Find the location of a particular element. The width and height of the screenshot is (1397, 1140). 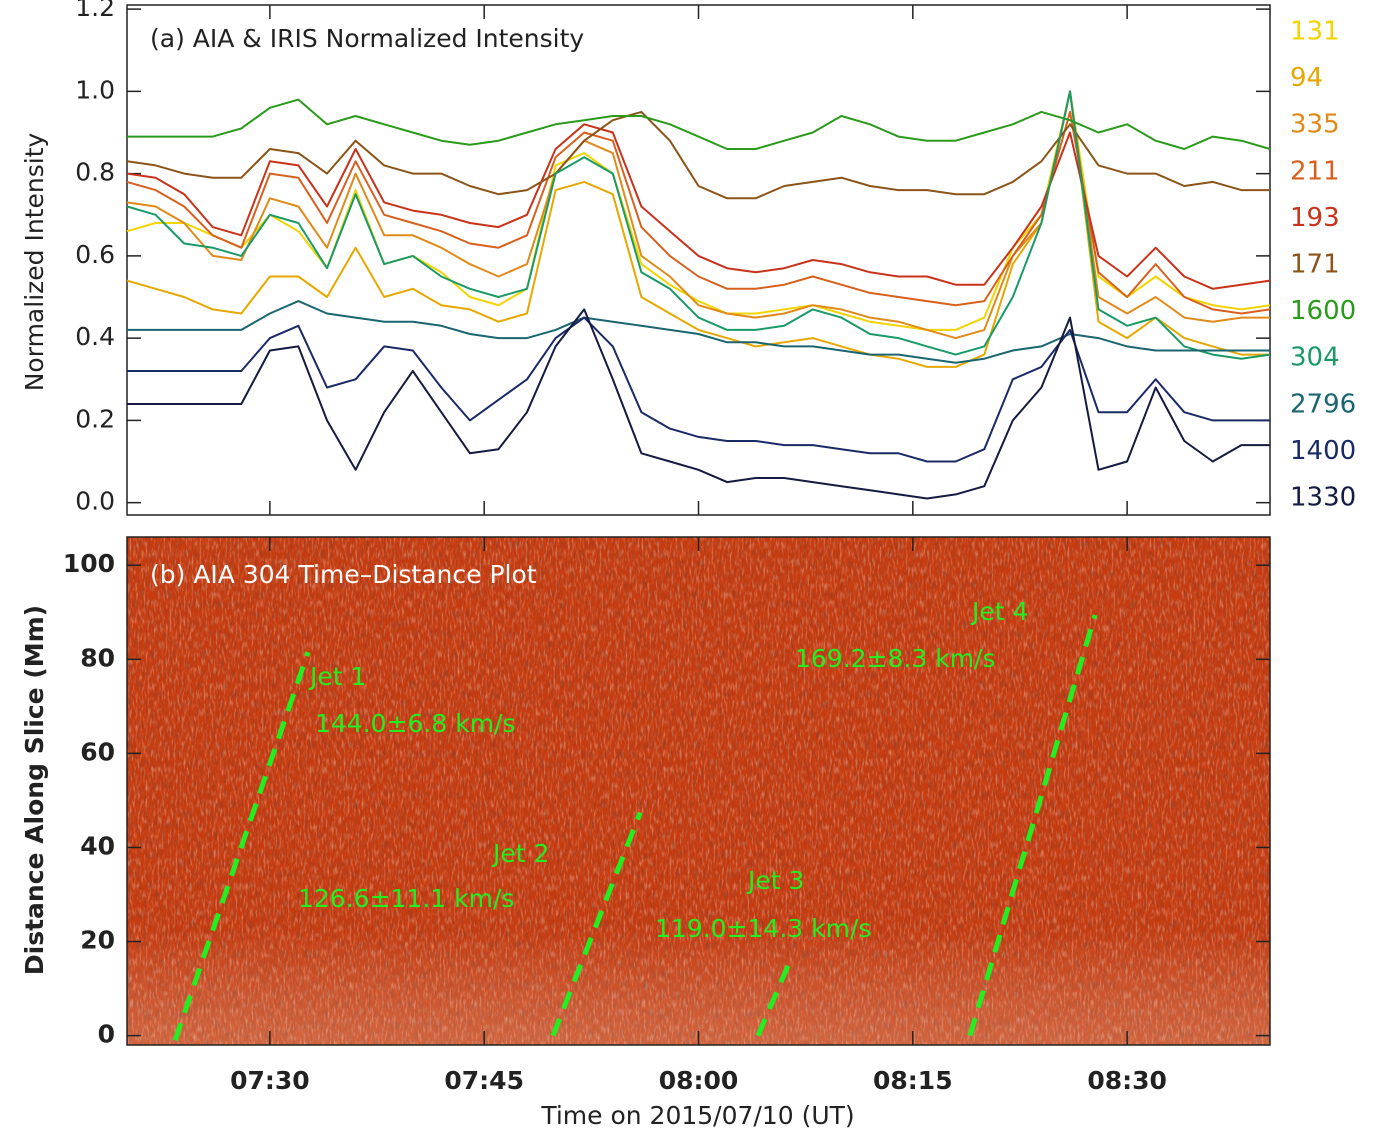

y-tick-label: 0.8 is located at coordinates (95, 172).